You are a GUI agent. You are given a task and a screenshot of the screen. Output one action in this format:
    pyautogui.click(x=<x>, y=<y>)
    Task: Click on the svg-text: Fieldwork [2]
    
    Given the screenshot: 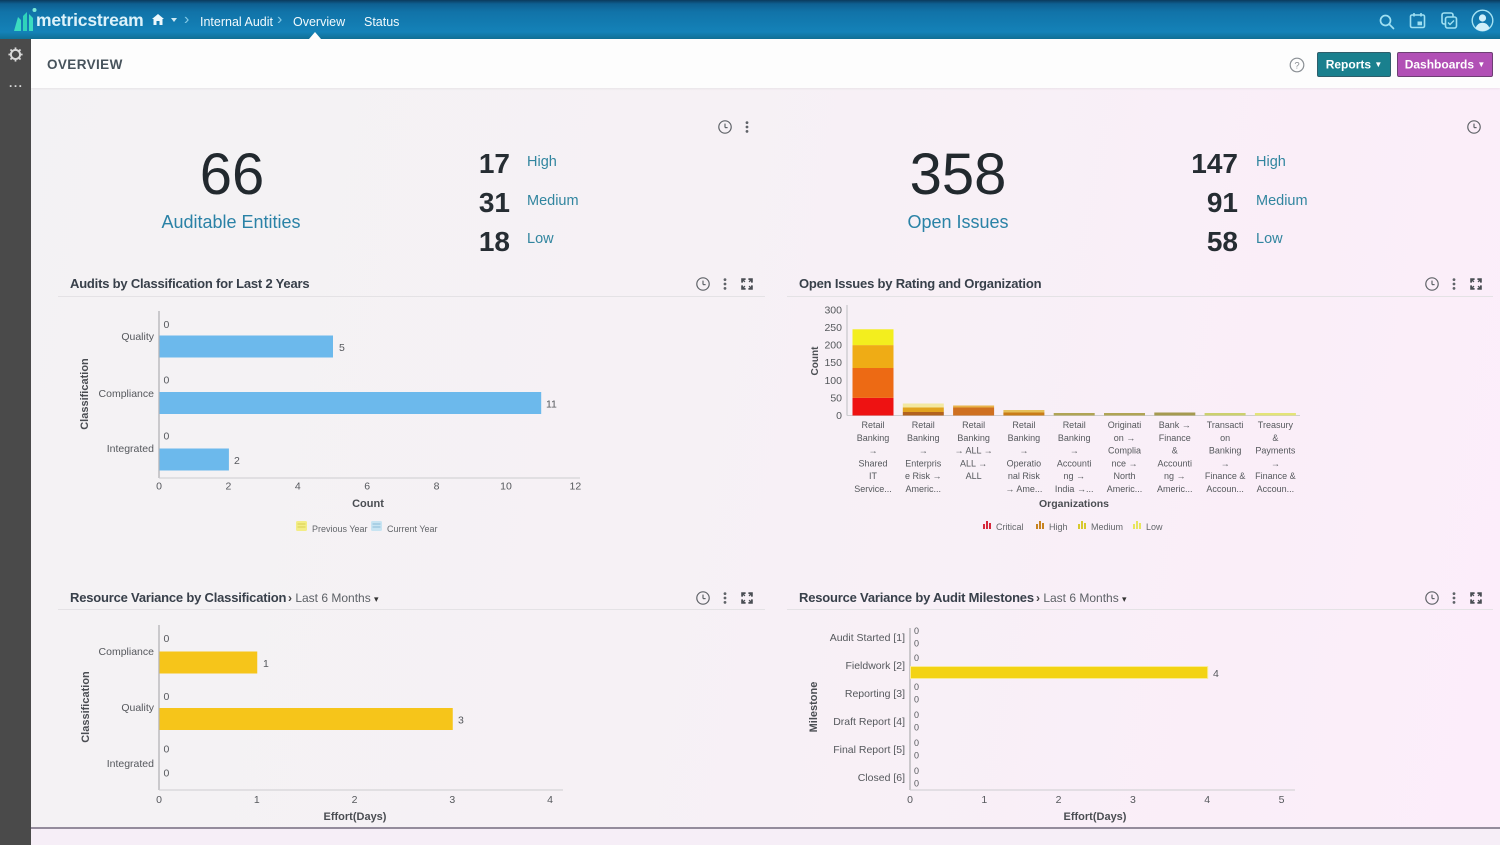 What is the action you would take?
    pyautogui.click(x=875, y=666)
    